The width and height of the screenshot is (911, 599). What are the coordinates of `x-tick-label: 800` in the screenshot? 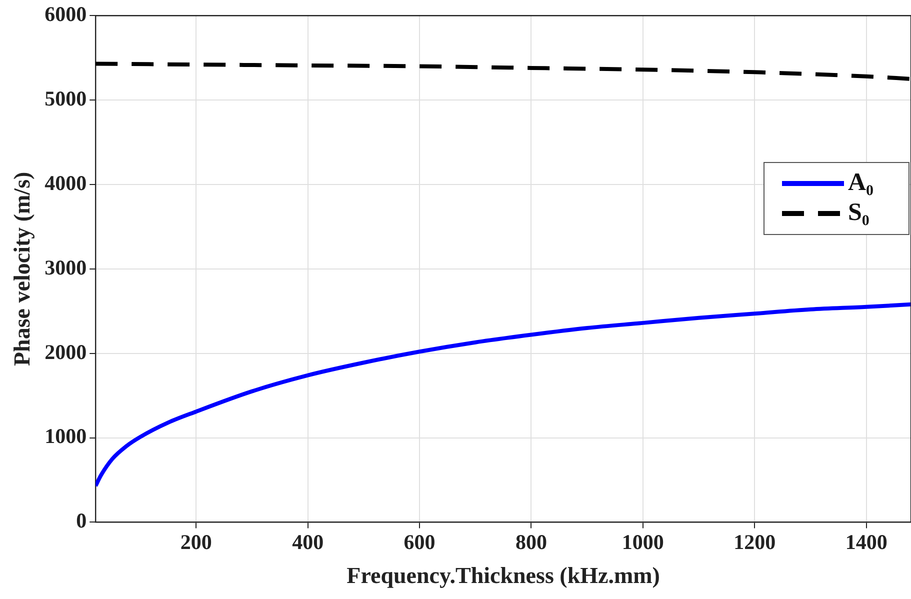 It's located at (531, 542).